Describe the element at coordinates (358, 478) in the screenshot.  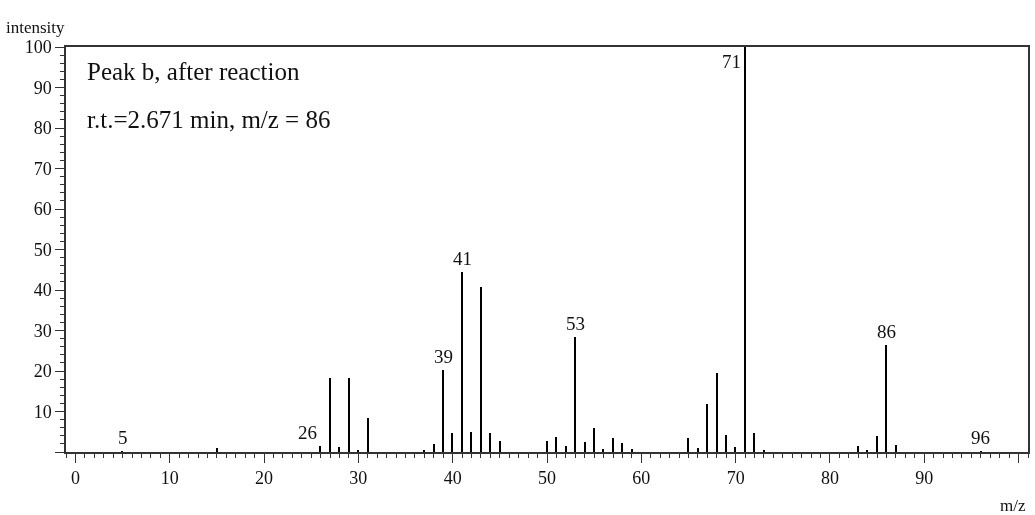
I see `x-tick-label: 30` at that location.